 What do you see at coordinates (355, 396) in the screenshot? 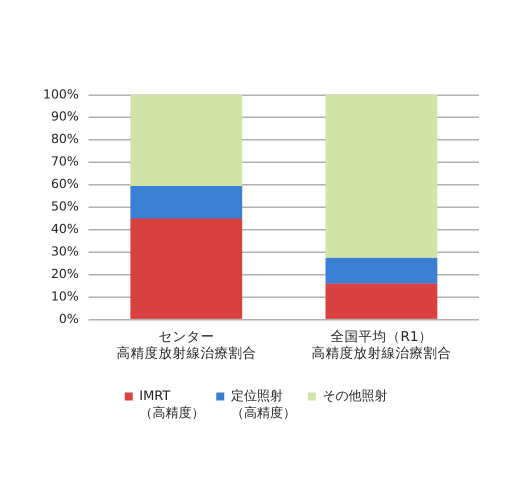
I see `legend-label: その他照射` at bounding box center [355, 396].